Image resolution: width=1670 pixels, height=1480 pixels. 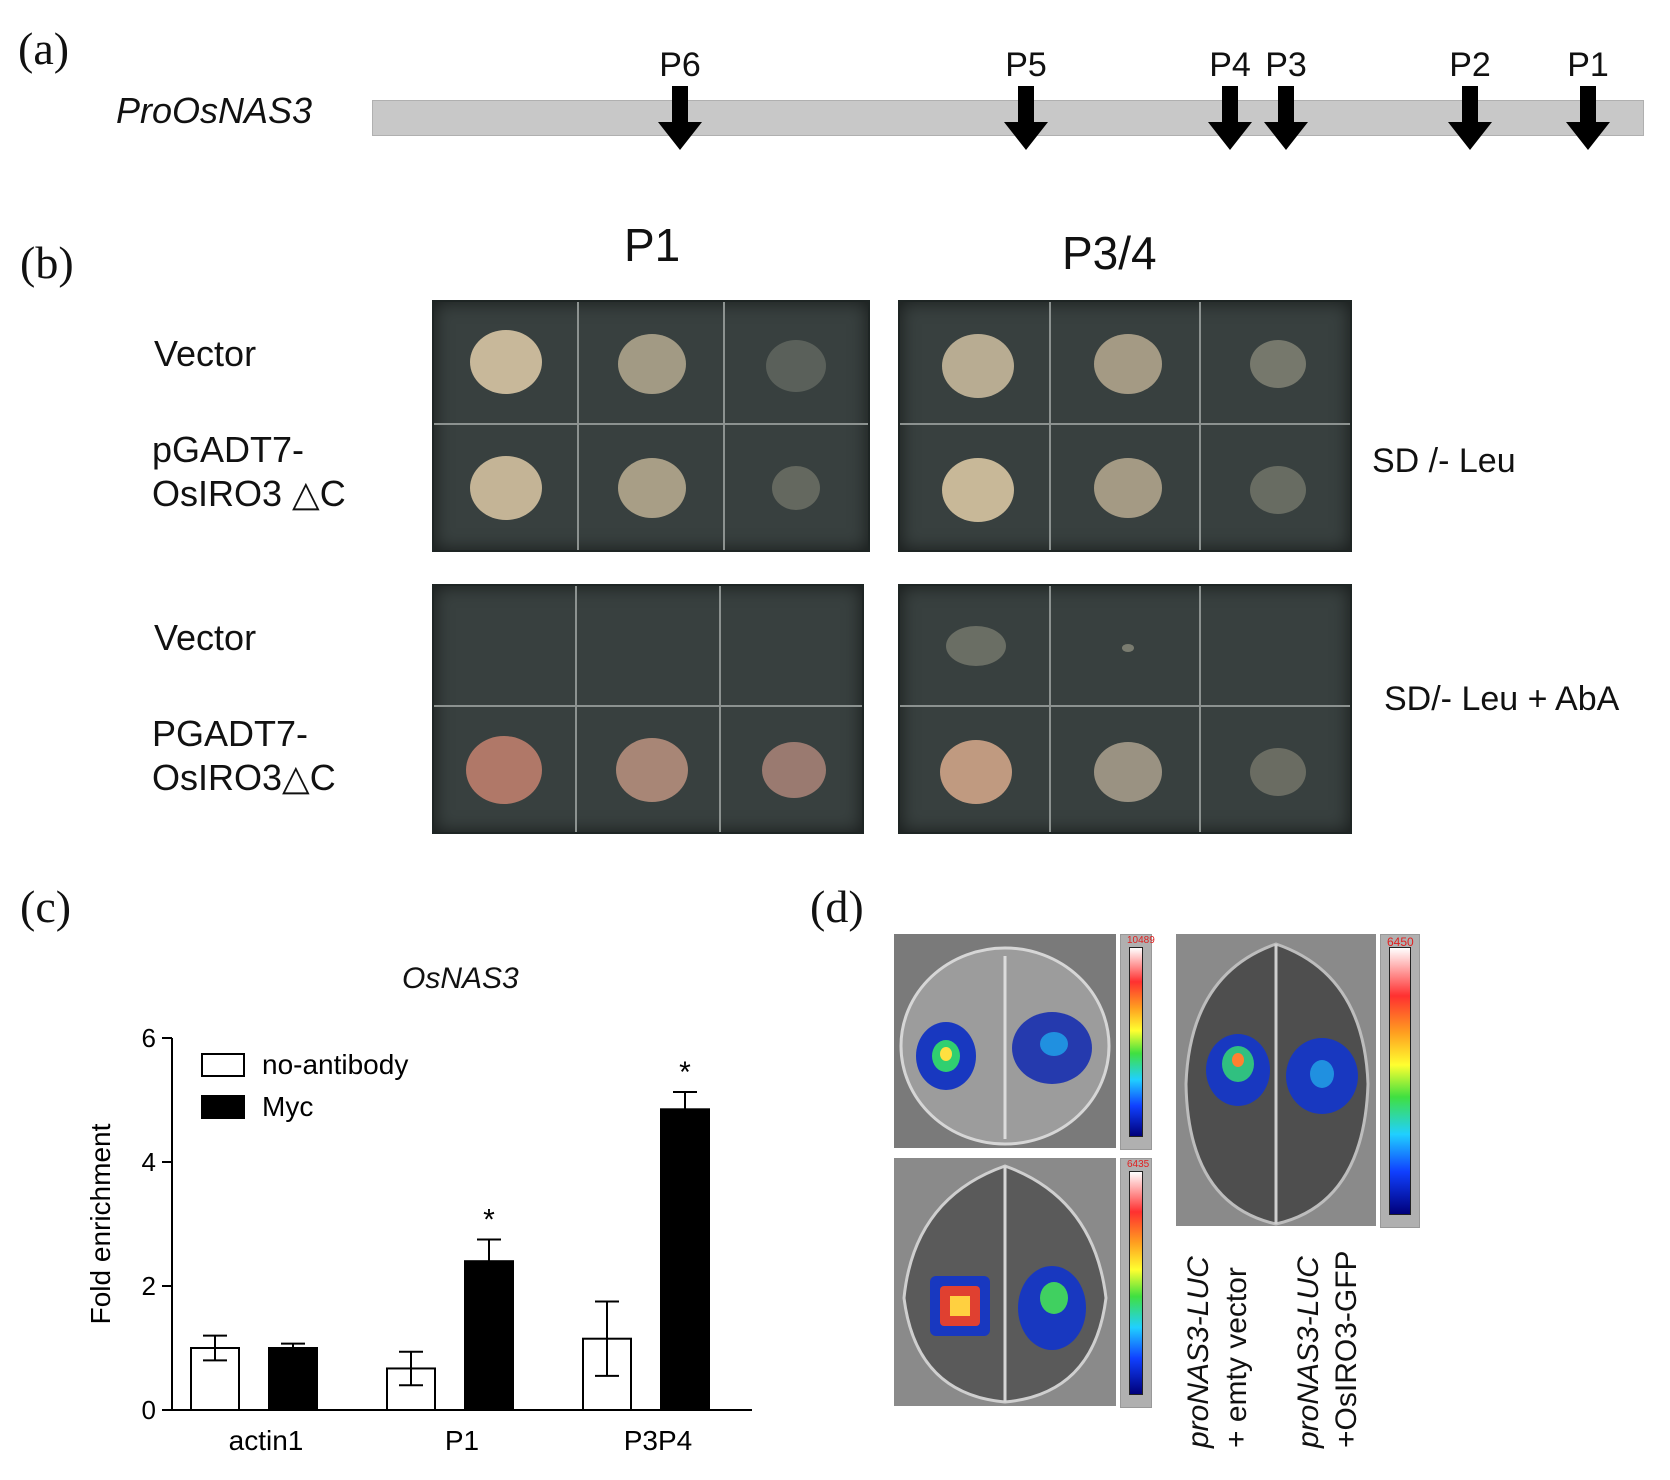 I want to click on luc-scale-bar-bottom-left: 6435, so click(x=1136, y=1283).